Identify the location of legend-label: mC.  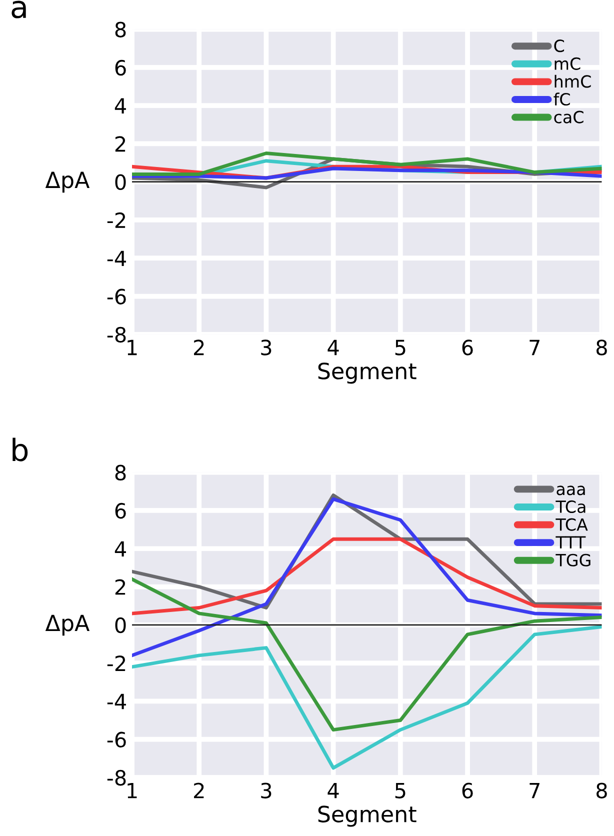
(567, 63).